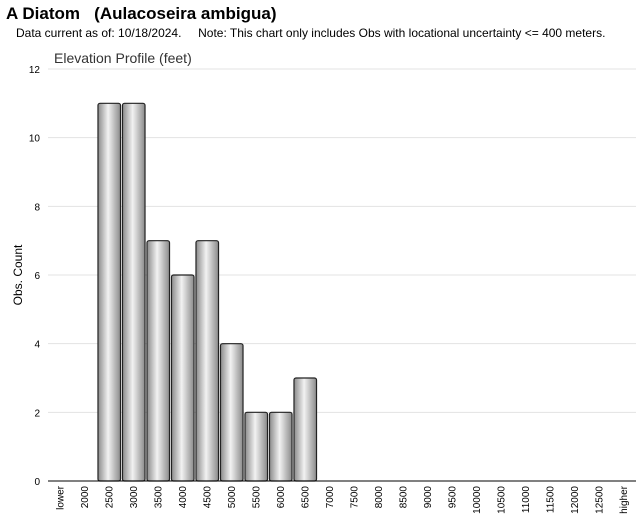 The height and width of the screenshot is (523, 640). Describe the element at coordinates (256, 497) in the screenshot. I see `x-tick-label: 5500` at that location.